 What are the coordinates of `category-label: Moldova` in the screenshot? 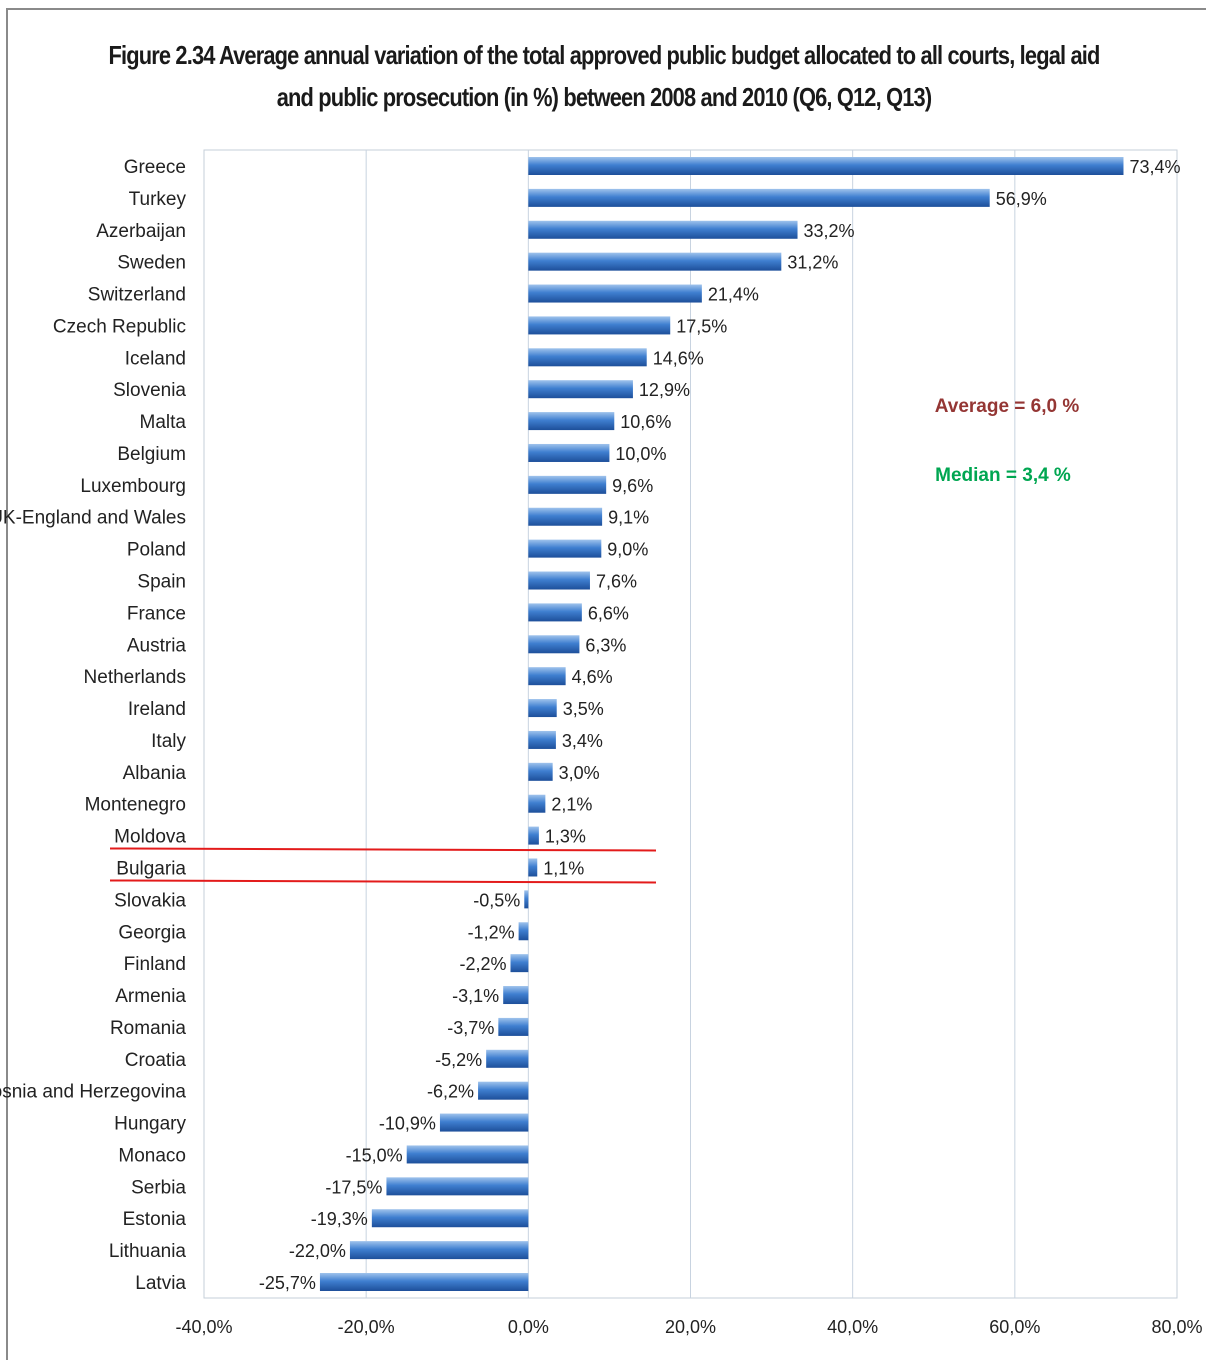 It's located at (150, 837).